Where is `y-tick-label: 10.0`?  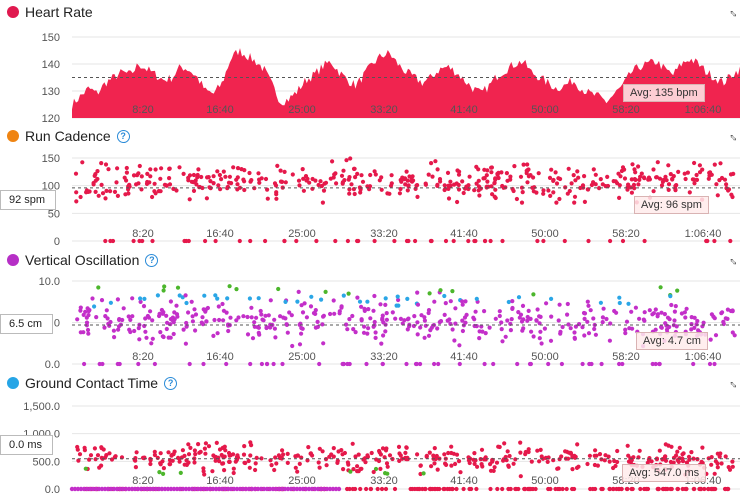 y-tick-label: 10.0 is located at coordinates (49, 282).